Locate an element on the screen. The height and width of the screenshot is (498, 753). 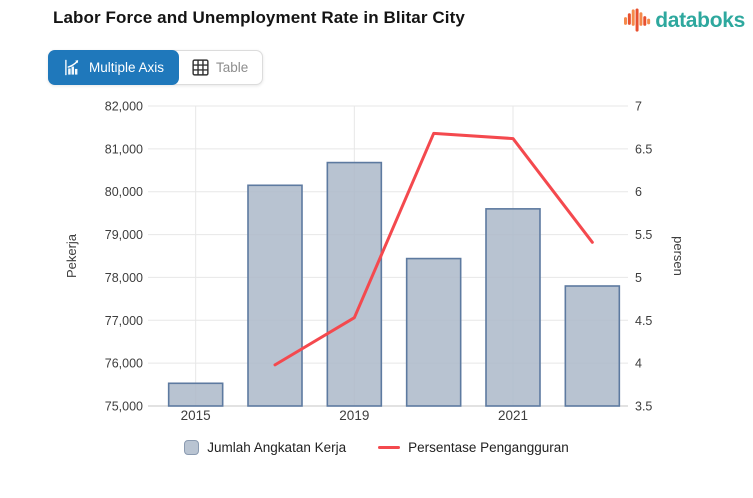
tab-table: Table is located at coordinates (220, 67).